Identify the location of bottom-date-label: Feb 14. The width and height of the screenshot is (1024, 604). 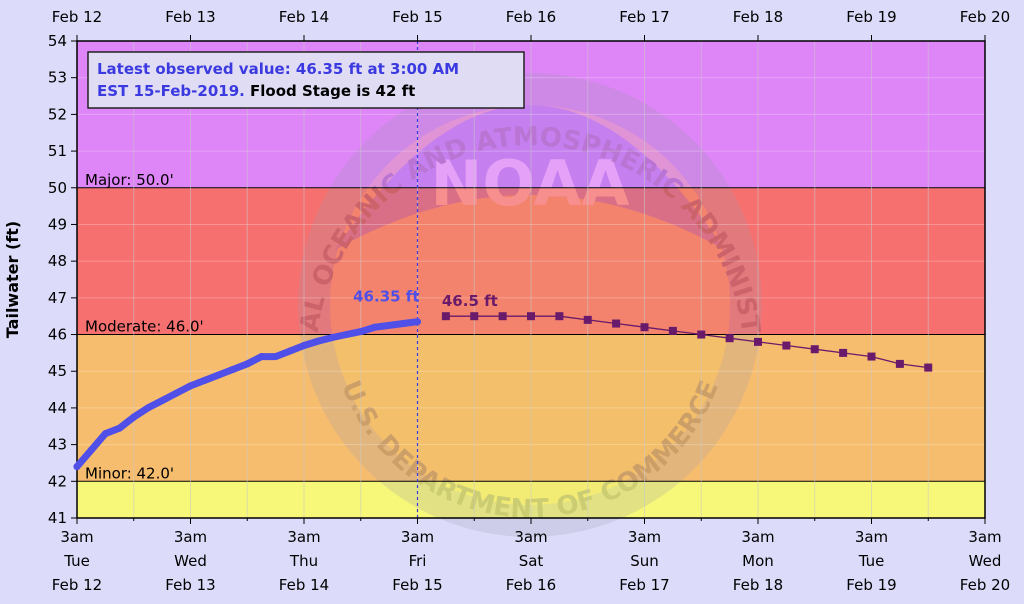
(304, 585).